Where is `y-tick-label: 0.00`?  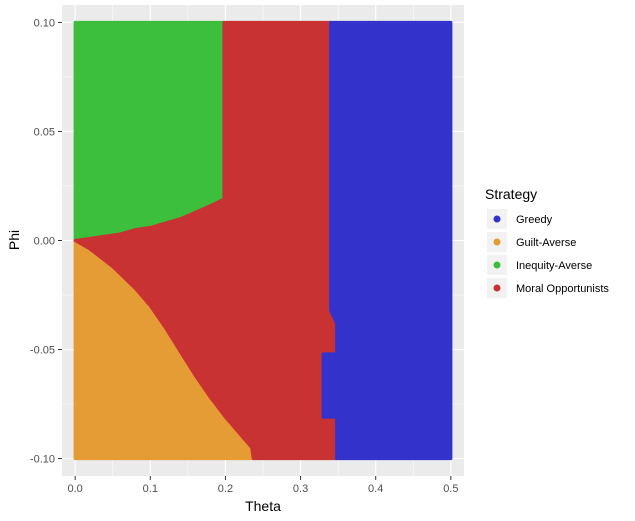
y-tick-label: 0.00 is located at coordinates (44, 242).